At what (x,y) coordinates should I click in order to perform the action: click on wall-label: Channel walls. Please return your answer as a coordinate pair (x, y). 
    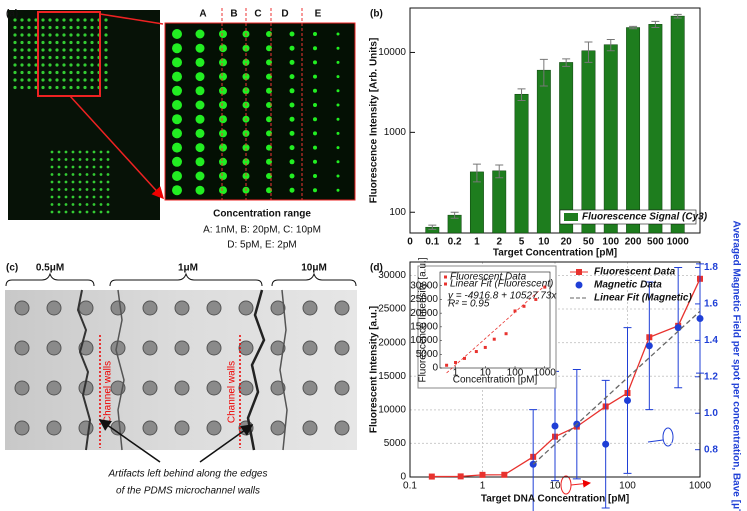
    Looking at the image, I should click on (108, 392).